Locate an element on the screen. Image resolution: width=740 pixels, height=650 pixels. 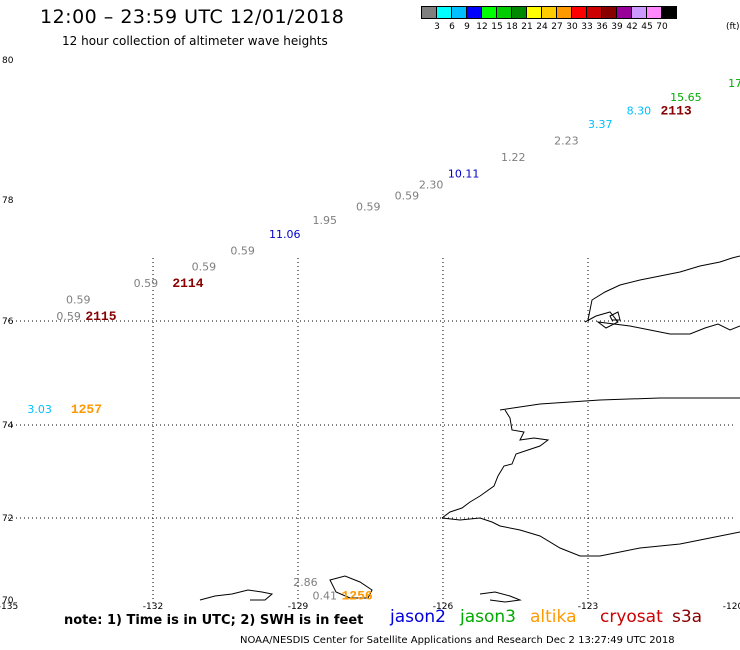
longitude-label: -132 is located at coordinates (153, 607).